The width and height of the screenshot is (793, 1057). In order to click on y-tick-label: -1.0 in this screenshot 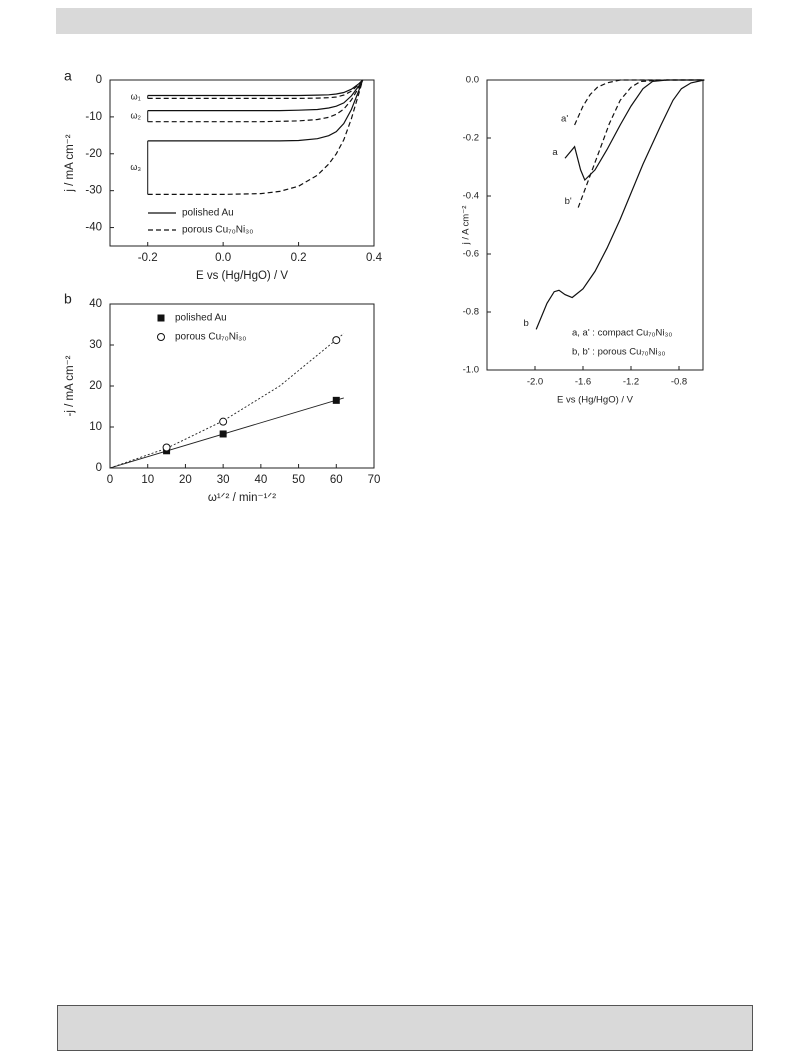, I will do `click(471, 370)`.